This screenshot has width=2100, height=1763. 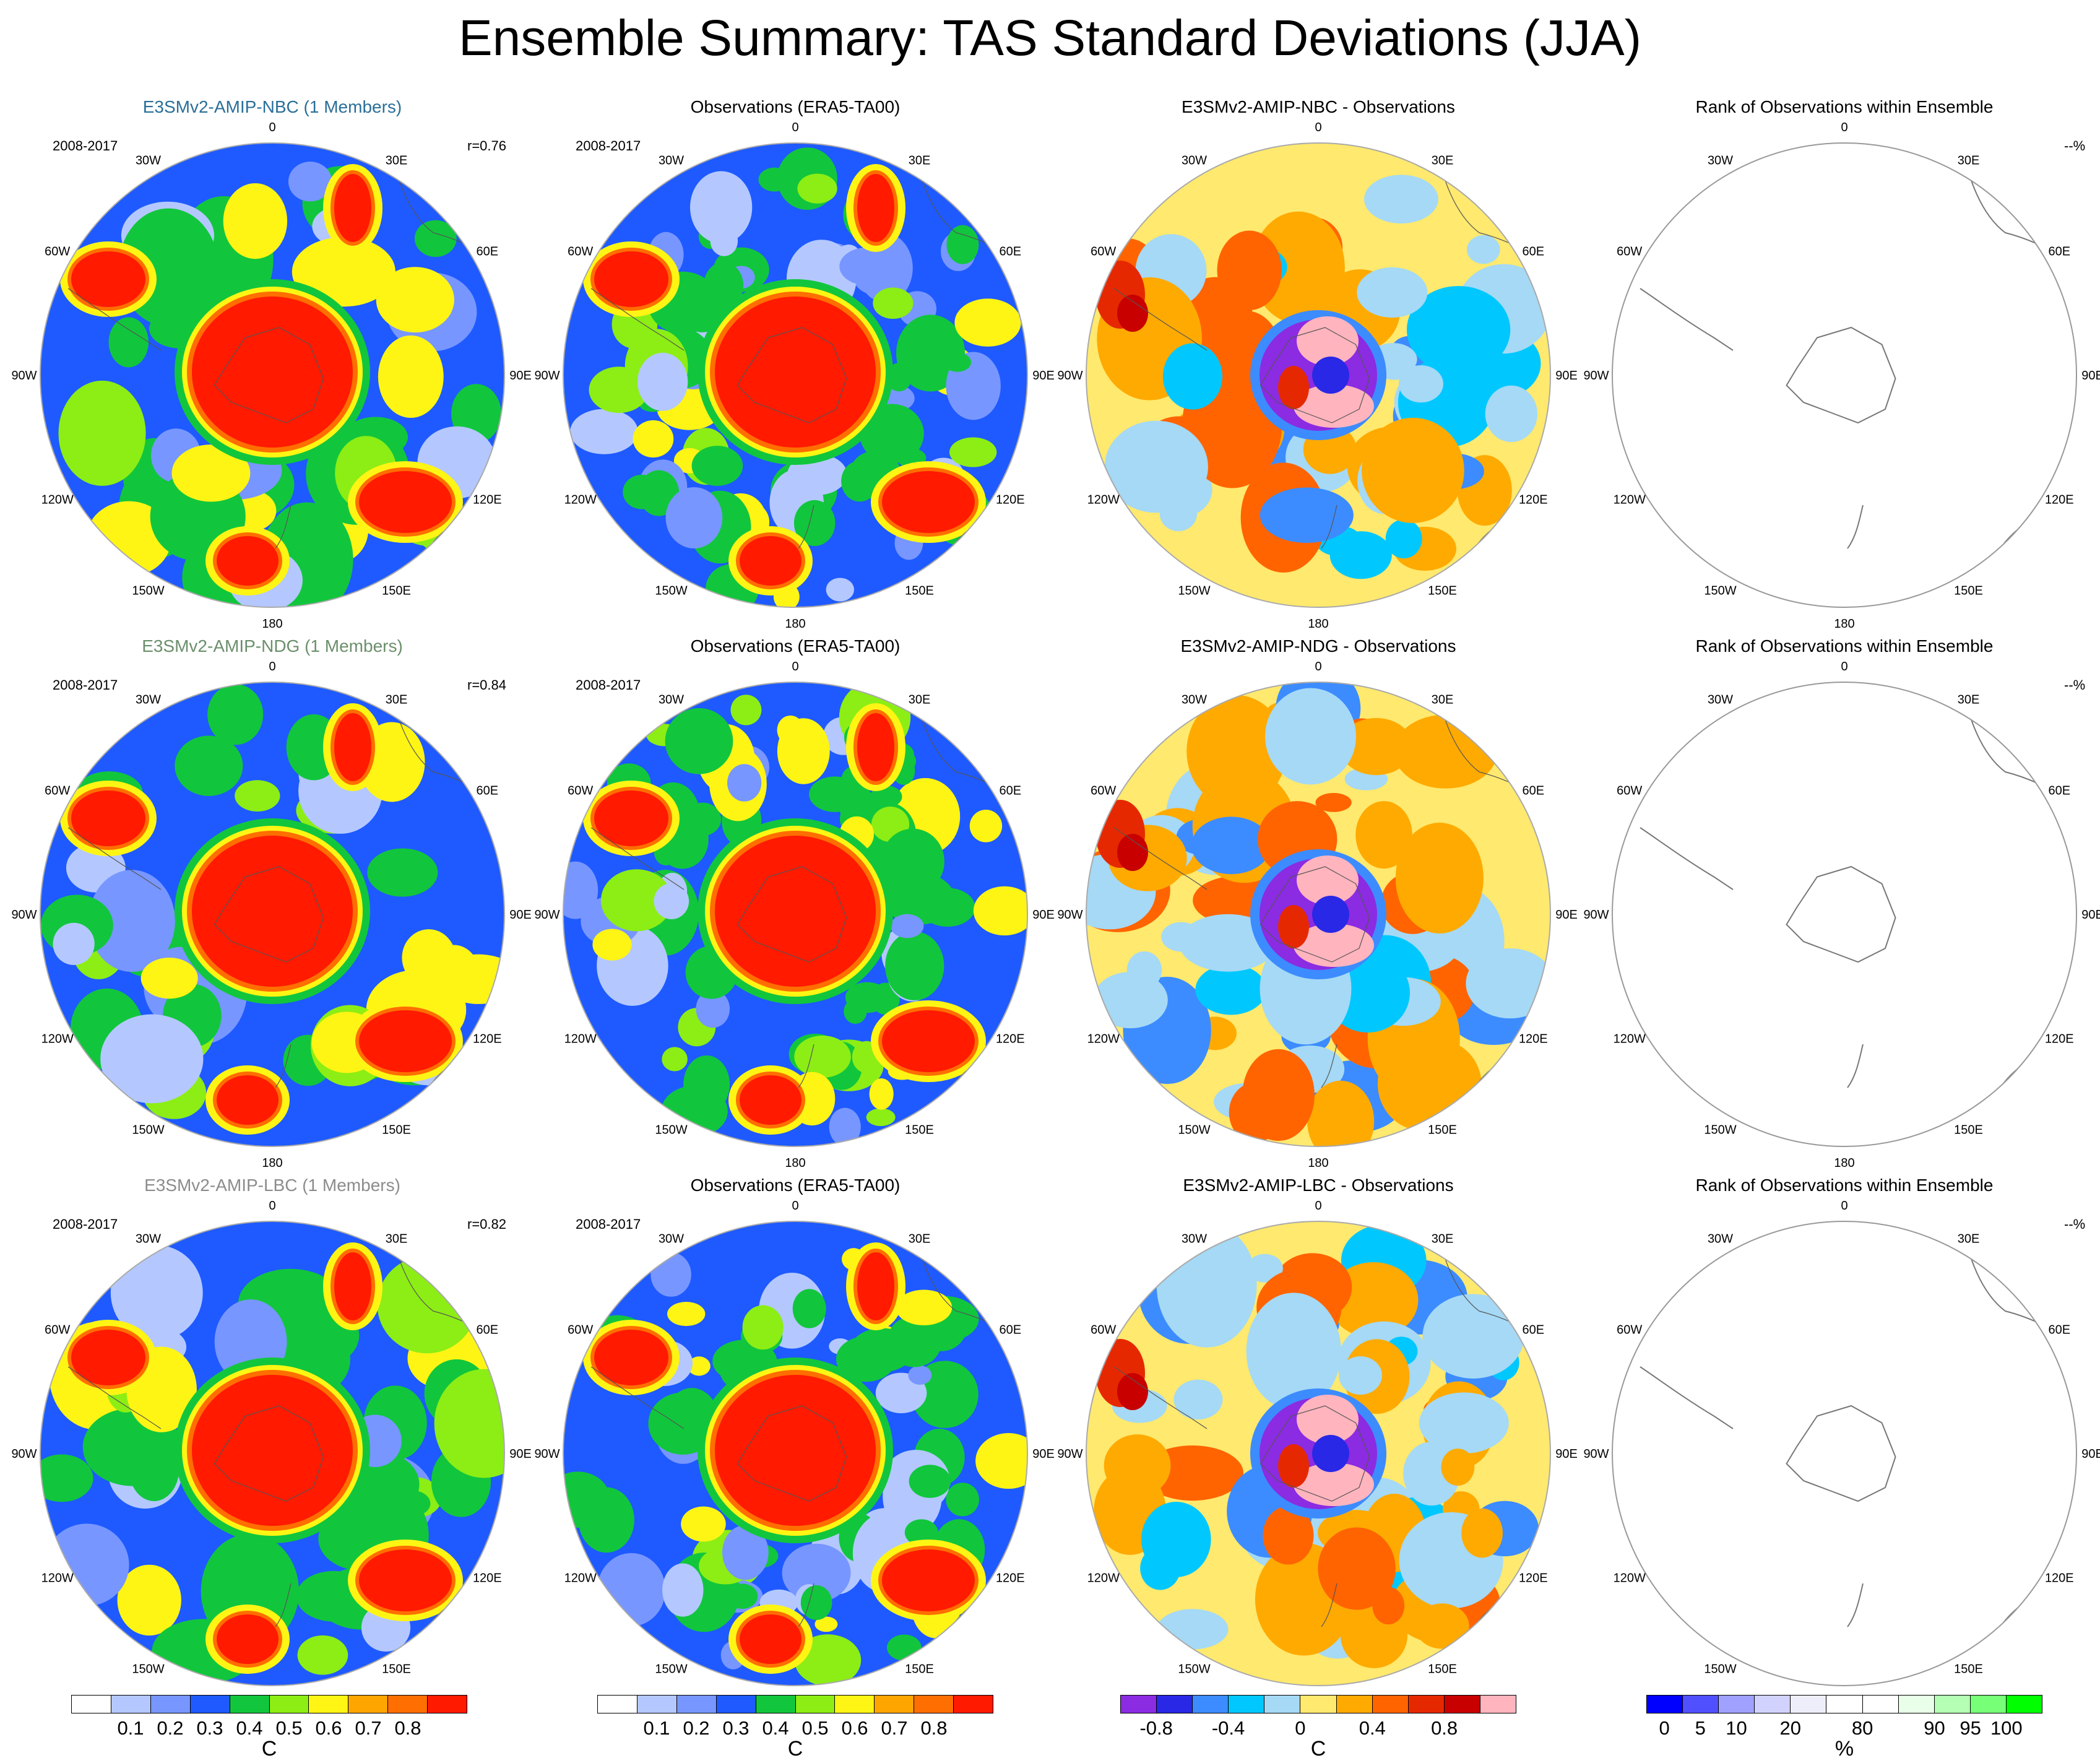 I want to click on polar-map-panel: 0 30E 60E 90E 120E 150E 180 150W 120W 90W 60W 30W, so click(x=1317, y=915).